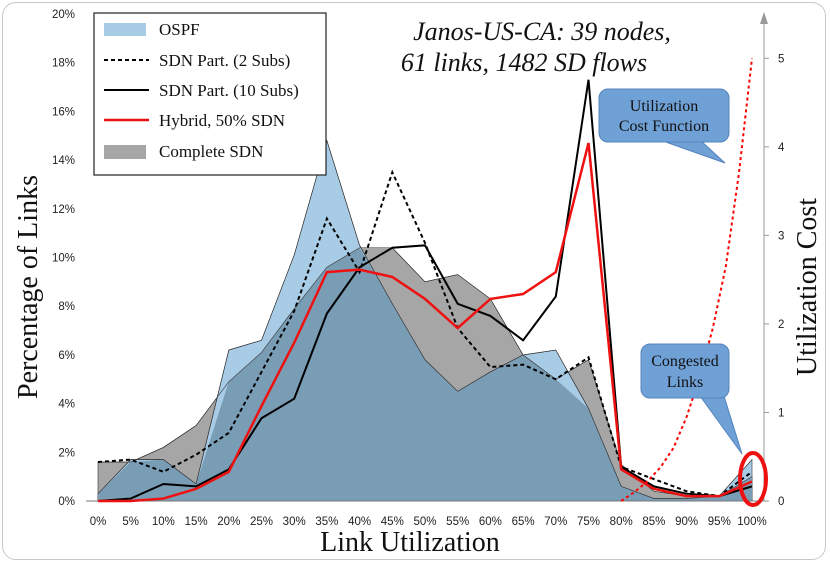 This screenshot has width=830, height=564. Describe the element at coordinates (555, 522) in the screenshot. I see `x-tick-label: 70%` at that location.